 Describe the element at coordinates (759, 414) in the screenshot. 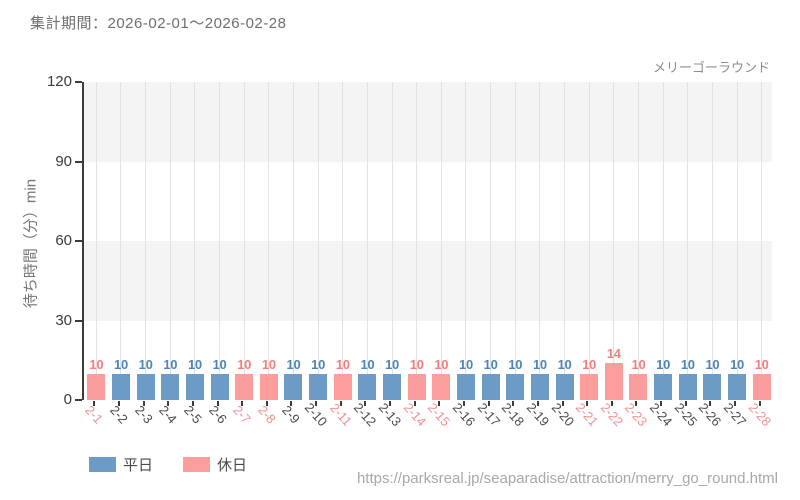

I see `x-tick-label: 2-28` at that location.